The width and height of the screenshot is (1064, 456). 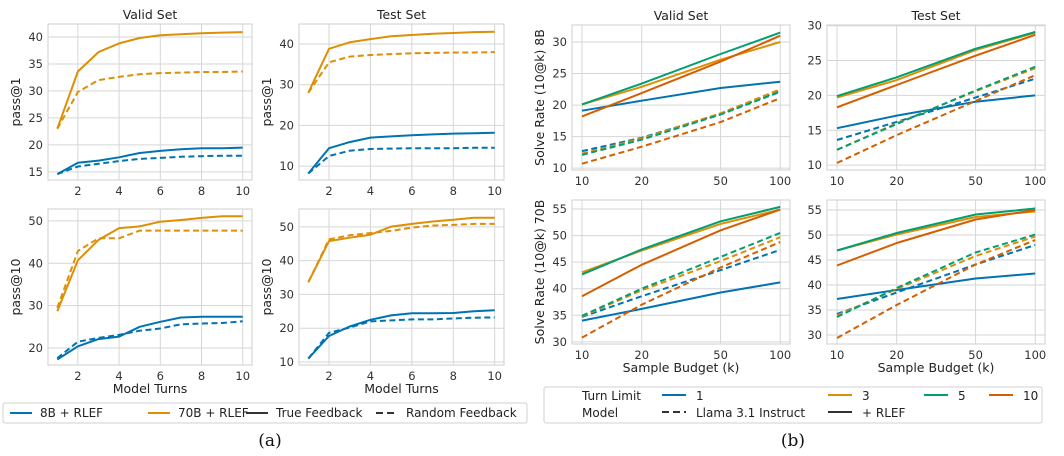 What do you see at coordinates (700, 396) in the screenshot?
I see `legend-turn-limit-label: 1` at bounding box center [700, 396].